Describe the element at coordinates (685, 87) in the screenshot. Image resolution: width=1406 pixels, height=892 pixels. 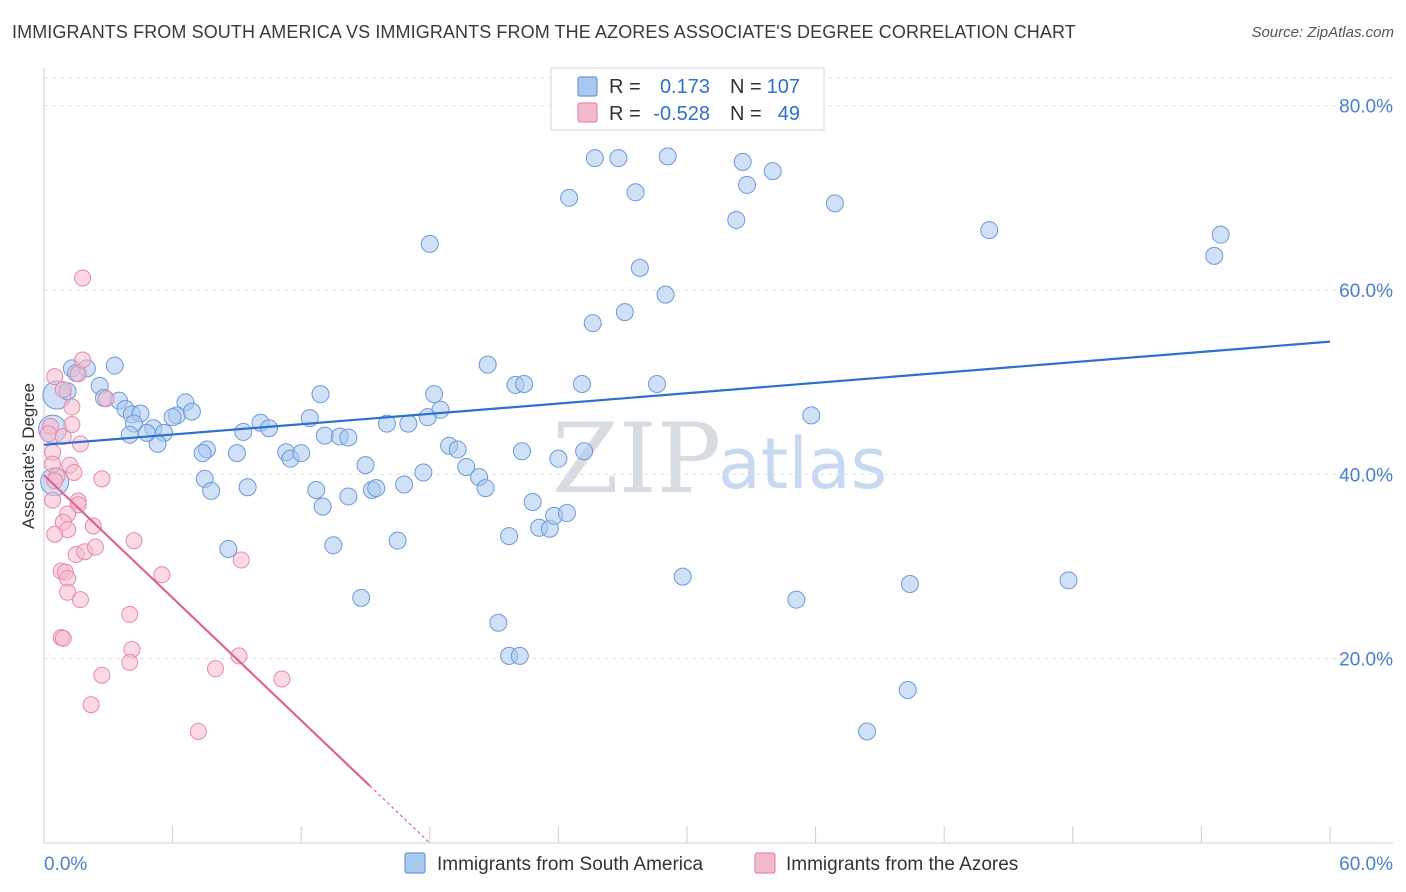
I see `legend-blue-r-value: 0.173` at that location.